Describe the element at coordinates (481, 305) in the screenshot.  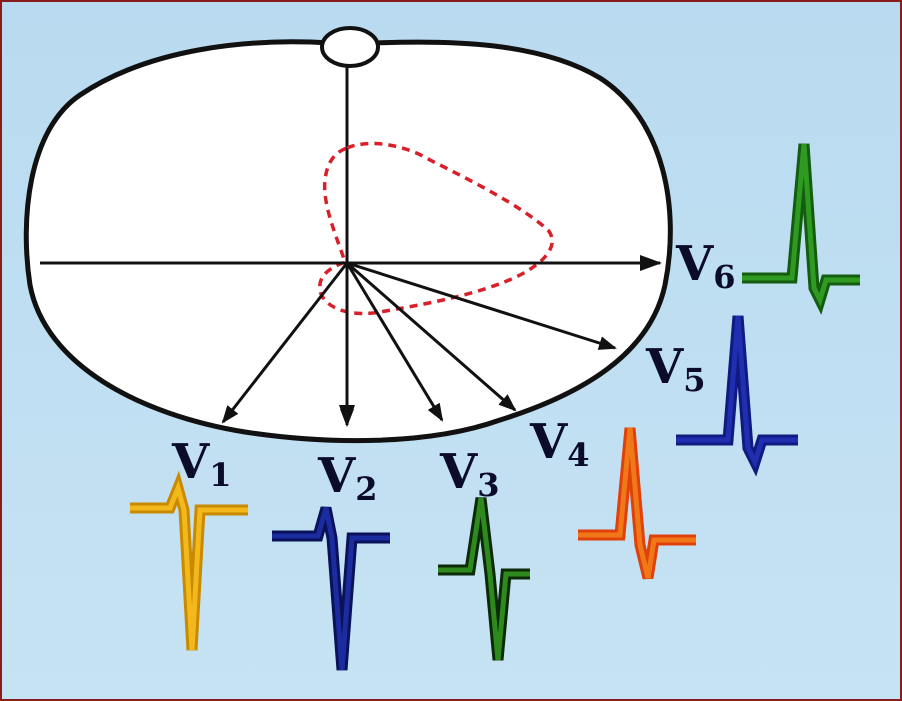
I see `lead-vector-v5` at that location.